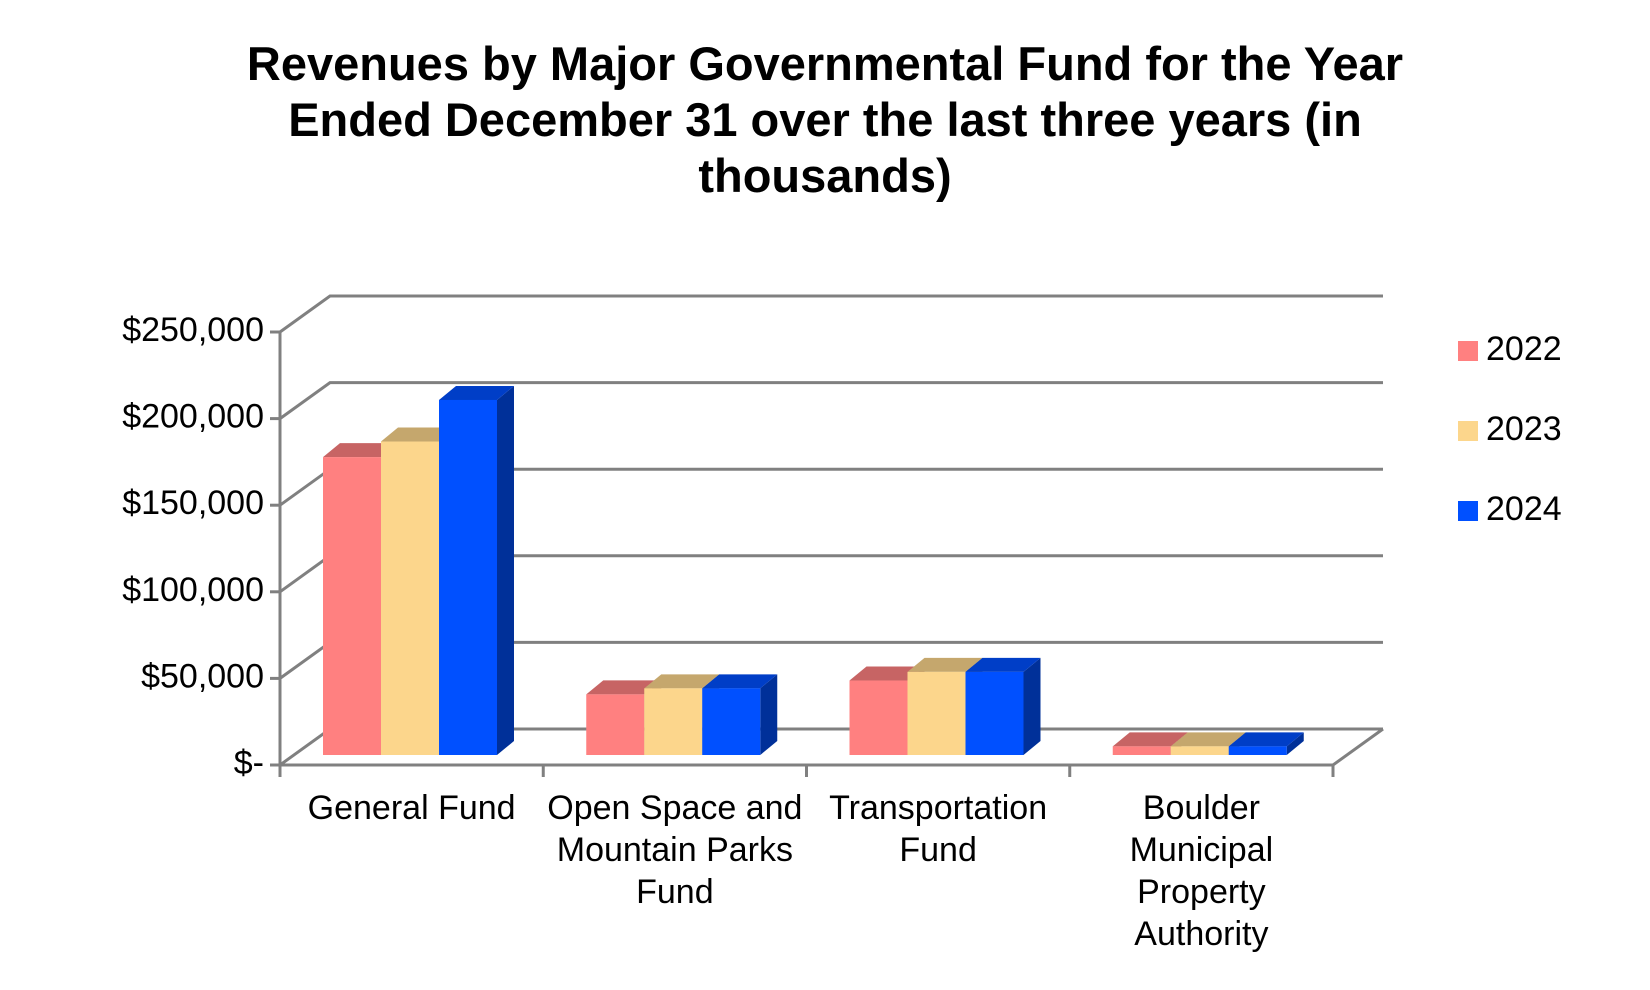 The image size is (1650, 990). I want to click on legend-label: 2023, so click(1524, 429).